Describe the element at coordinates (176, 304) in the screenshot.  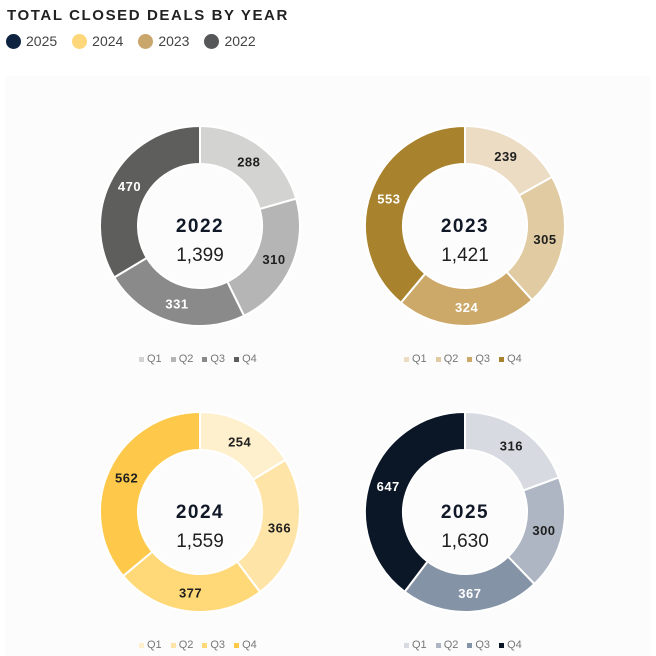
I see `slice-value-label: 331` at that location.